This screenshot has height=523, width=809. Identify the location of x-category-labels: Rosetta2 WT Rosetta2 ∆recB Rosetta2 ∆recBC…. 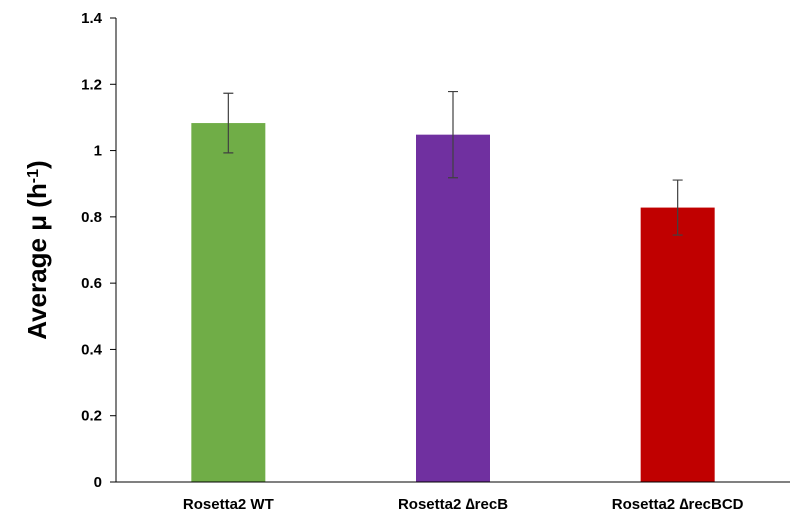
(463, 504).